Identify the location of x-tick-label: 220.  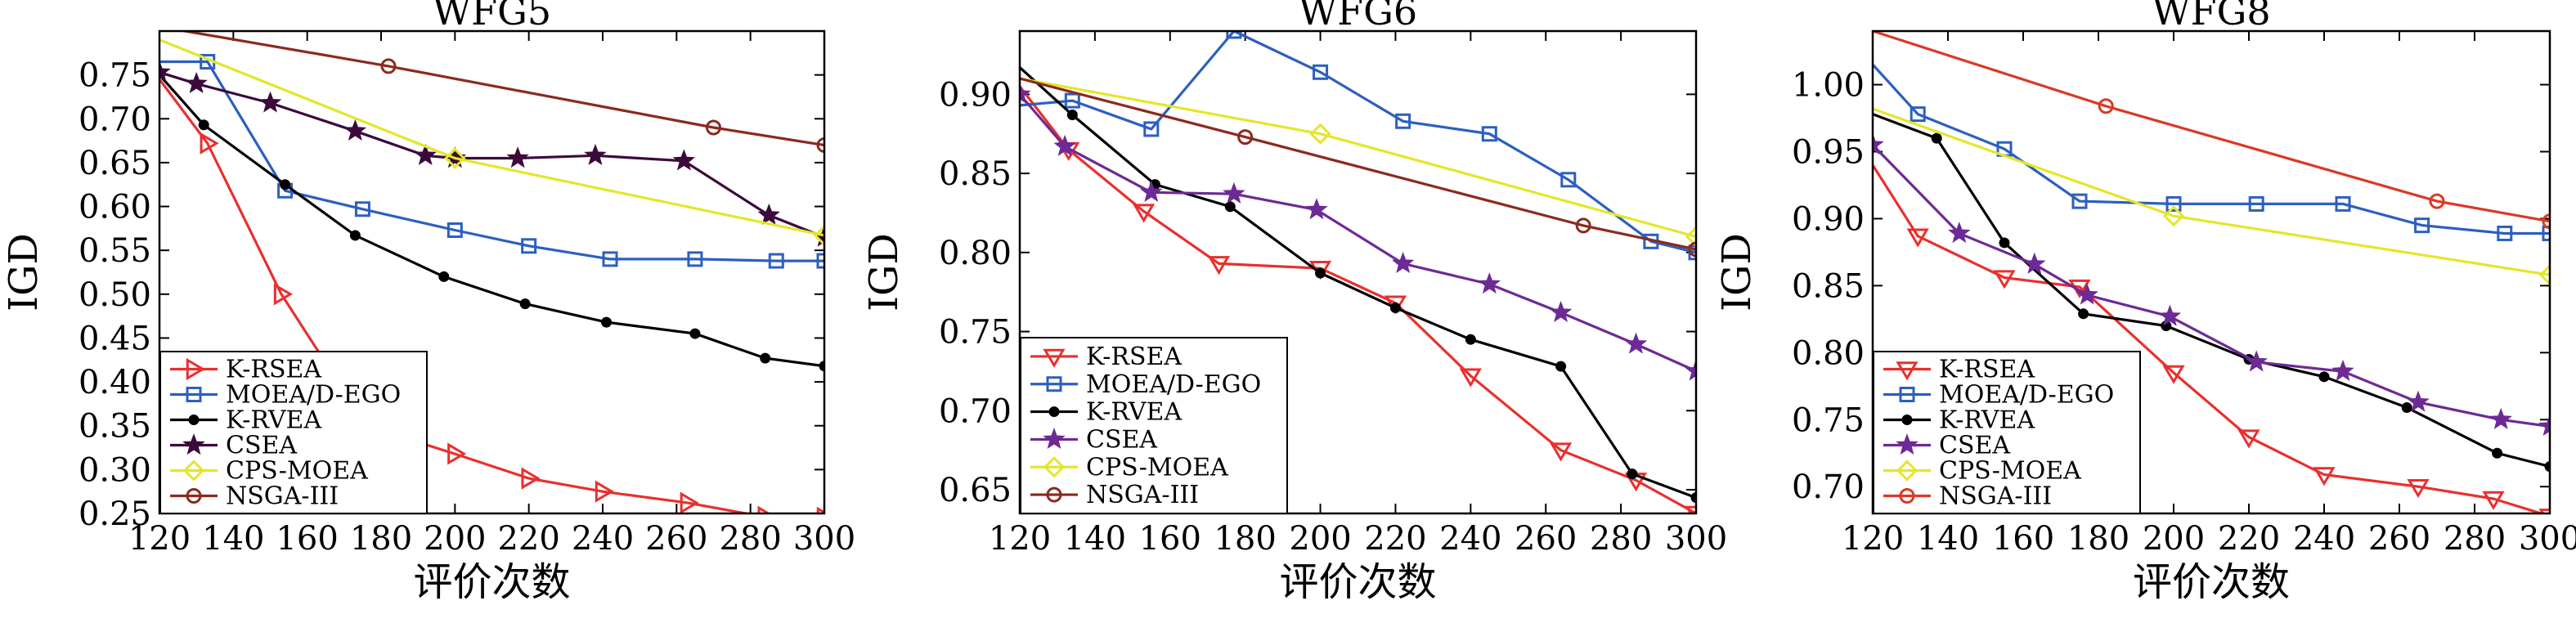
(2249, 539).